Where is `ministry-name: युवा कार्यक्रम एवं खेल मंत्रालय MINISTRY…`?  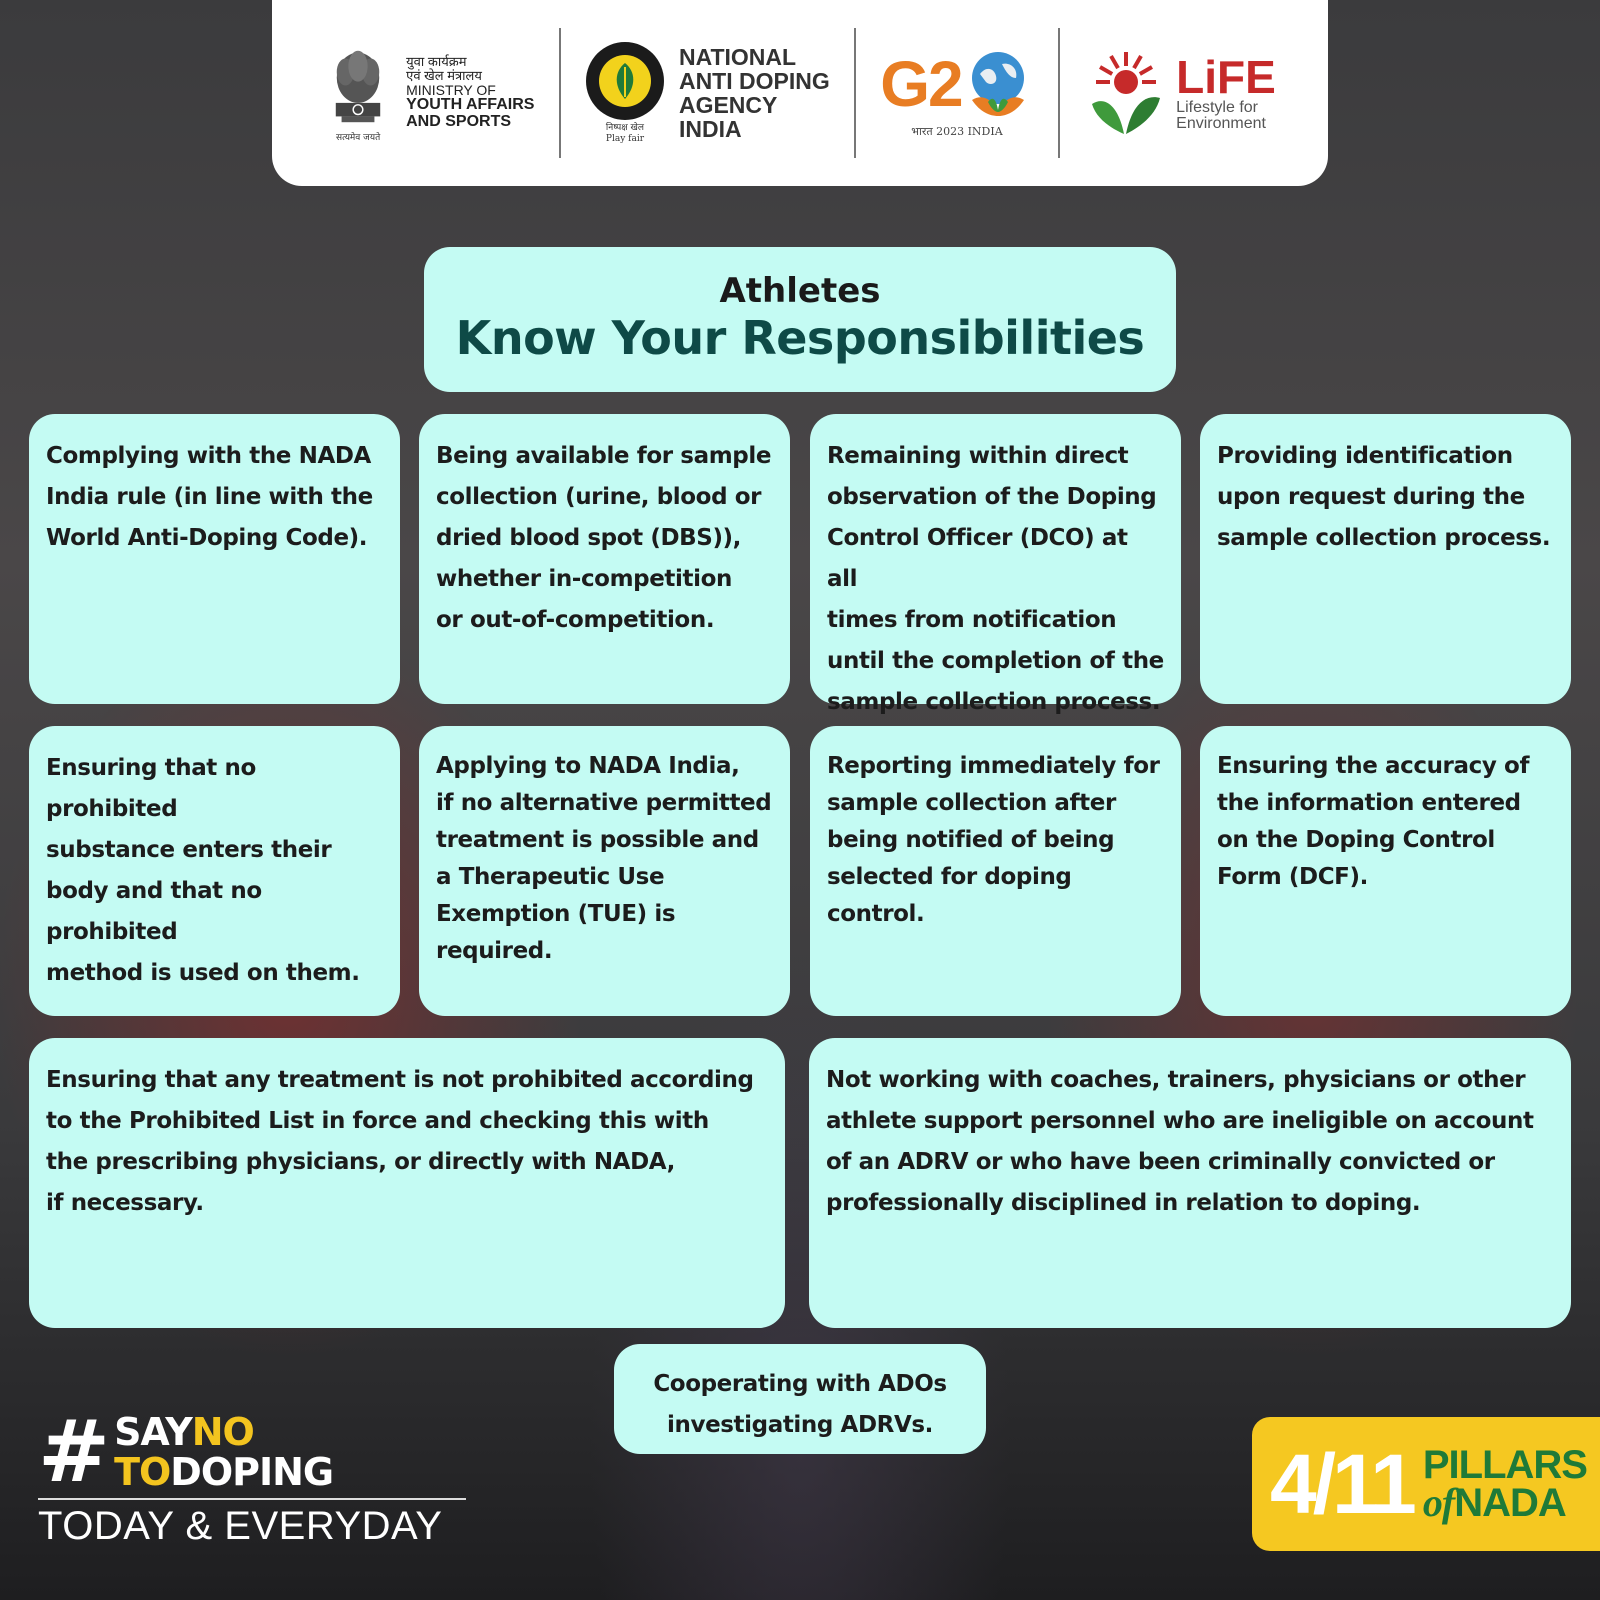
ministry-name: युवा कार्यक्रम एवं खेल मंत्रालय MINISTRY… is located at coordinates (470, 93).